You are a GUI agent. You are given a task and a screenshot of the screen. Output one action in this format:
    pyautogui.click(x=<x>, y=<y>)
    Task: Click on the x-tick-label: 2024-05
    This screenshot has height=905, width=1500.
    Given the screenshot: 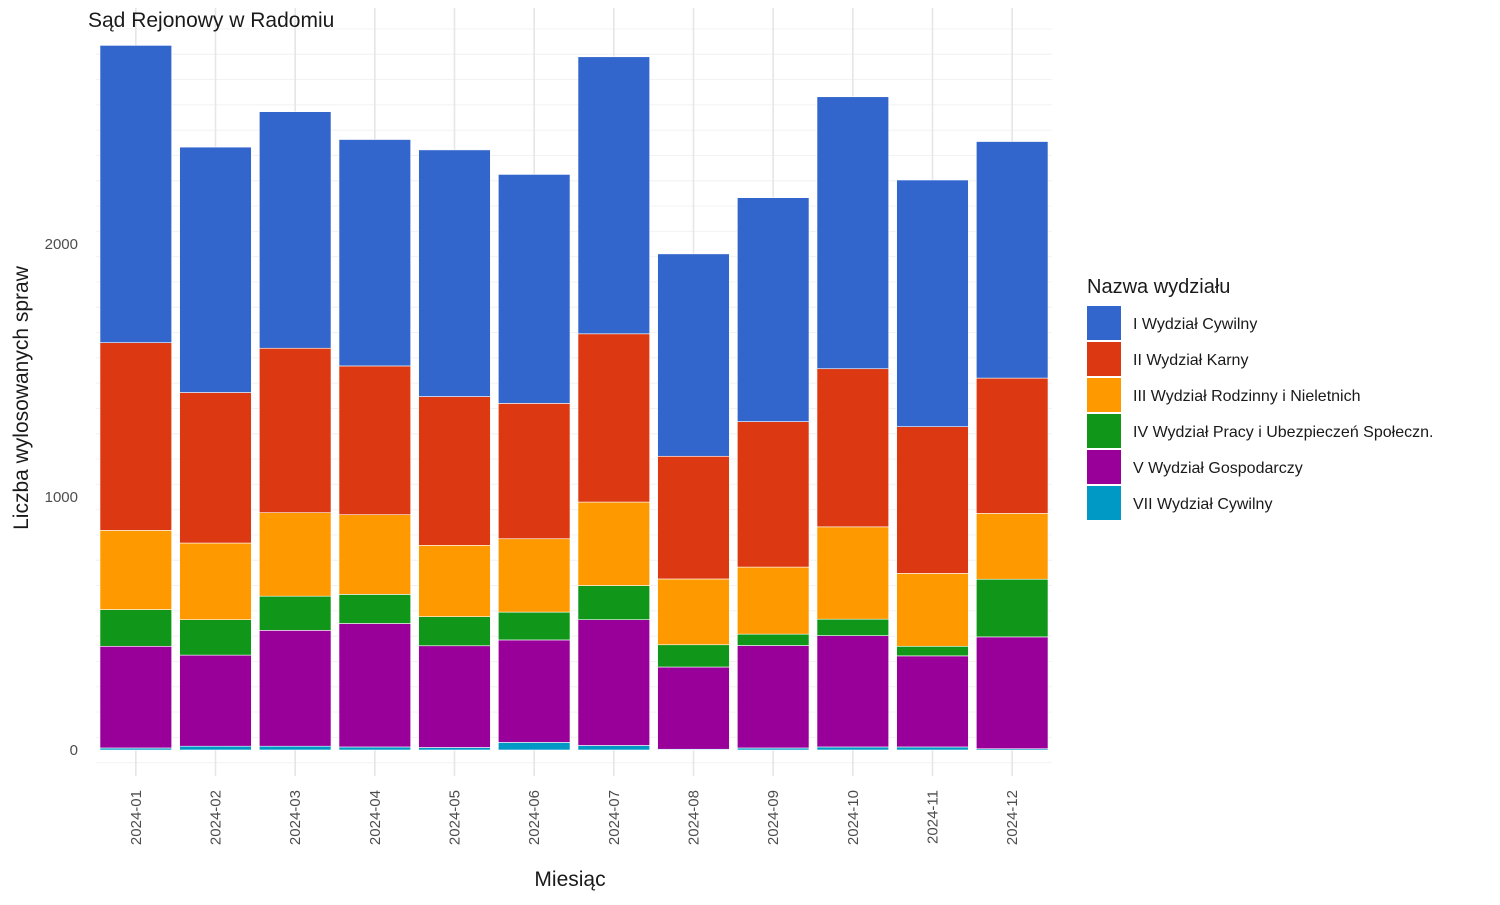 What is the action you would take?
    pyautogui.click(x=455, y=817)
    